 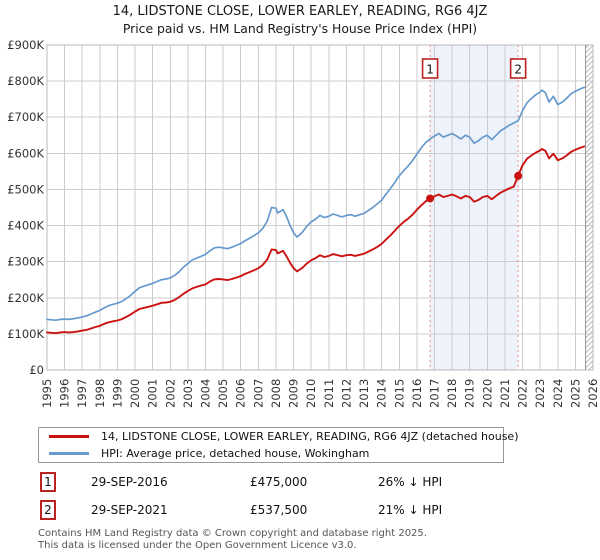 What do you see at coordinates (206, 393) in the screenshot?
I see `x-axis-tick-label: 2004` at bounding box center [206, 393].